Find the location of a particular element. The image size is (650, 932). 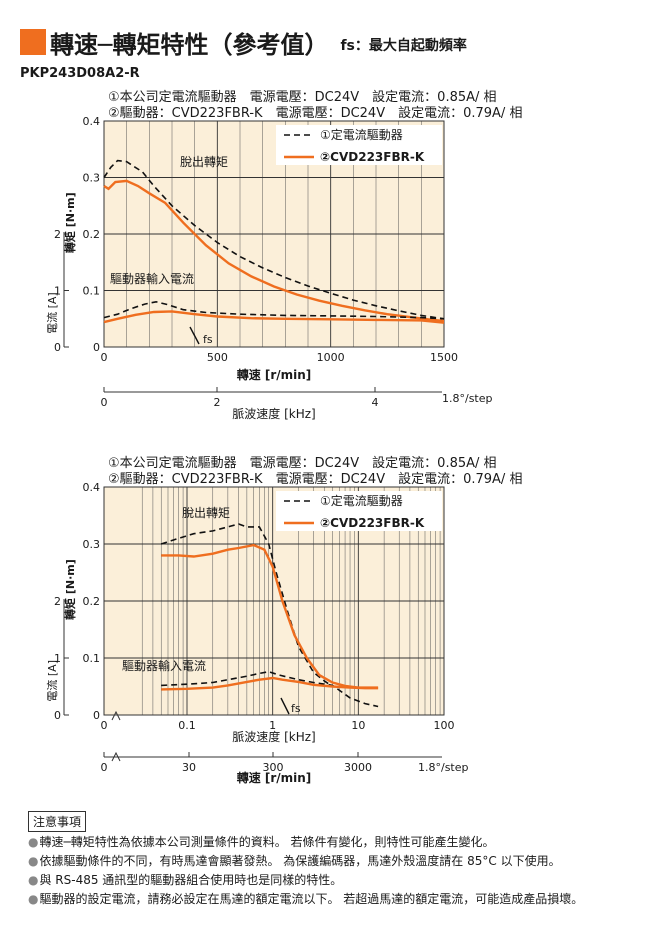

x-tick-label: 1000 is located at coordinates (331, 357).